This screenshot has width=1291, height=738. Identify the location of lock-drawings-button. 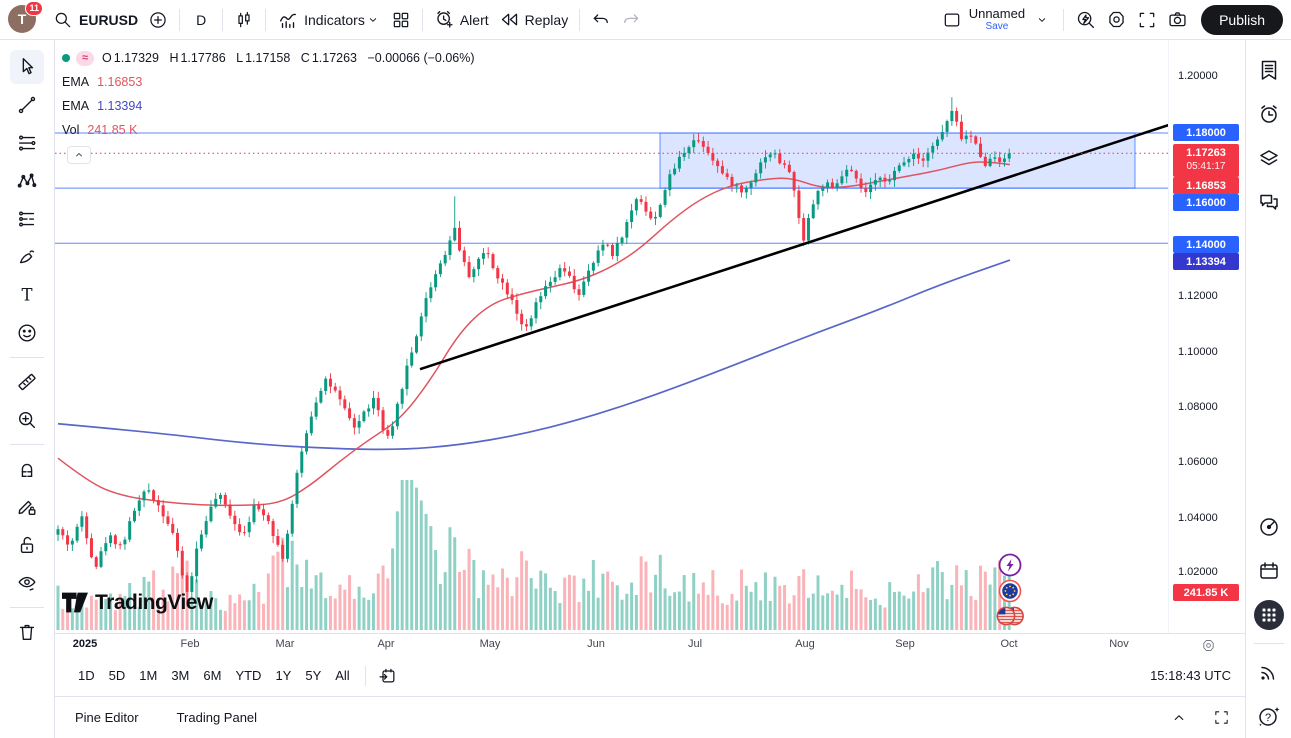
(27, 545).